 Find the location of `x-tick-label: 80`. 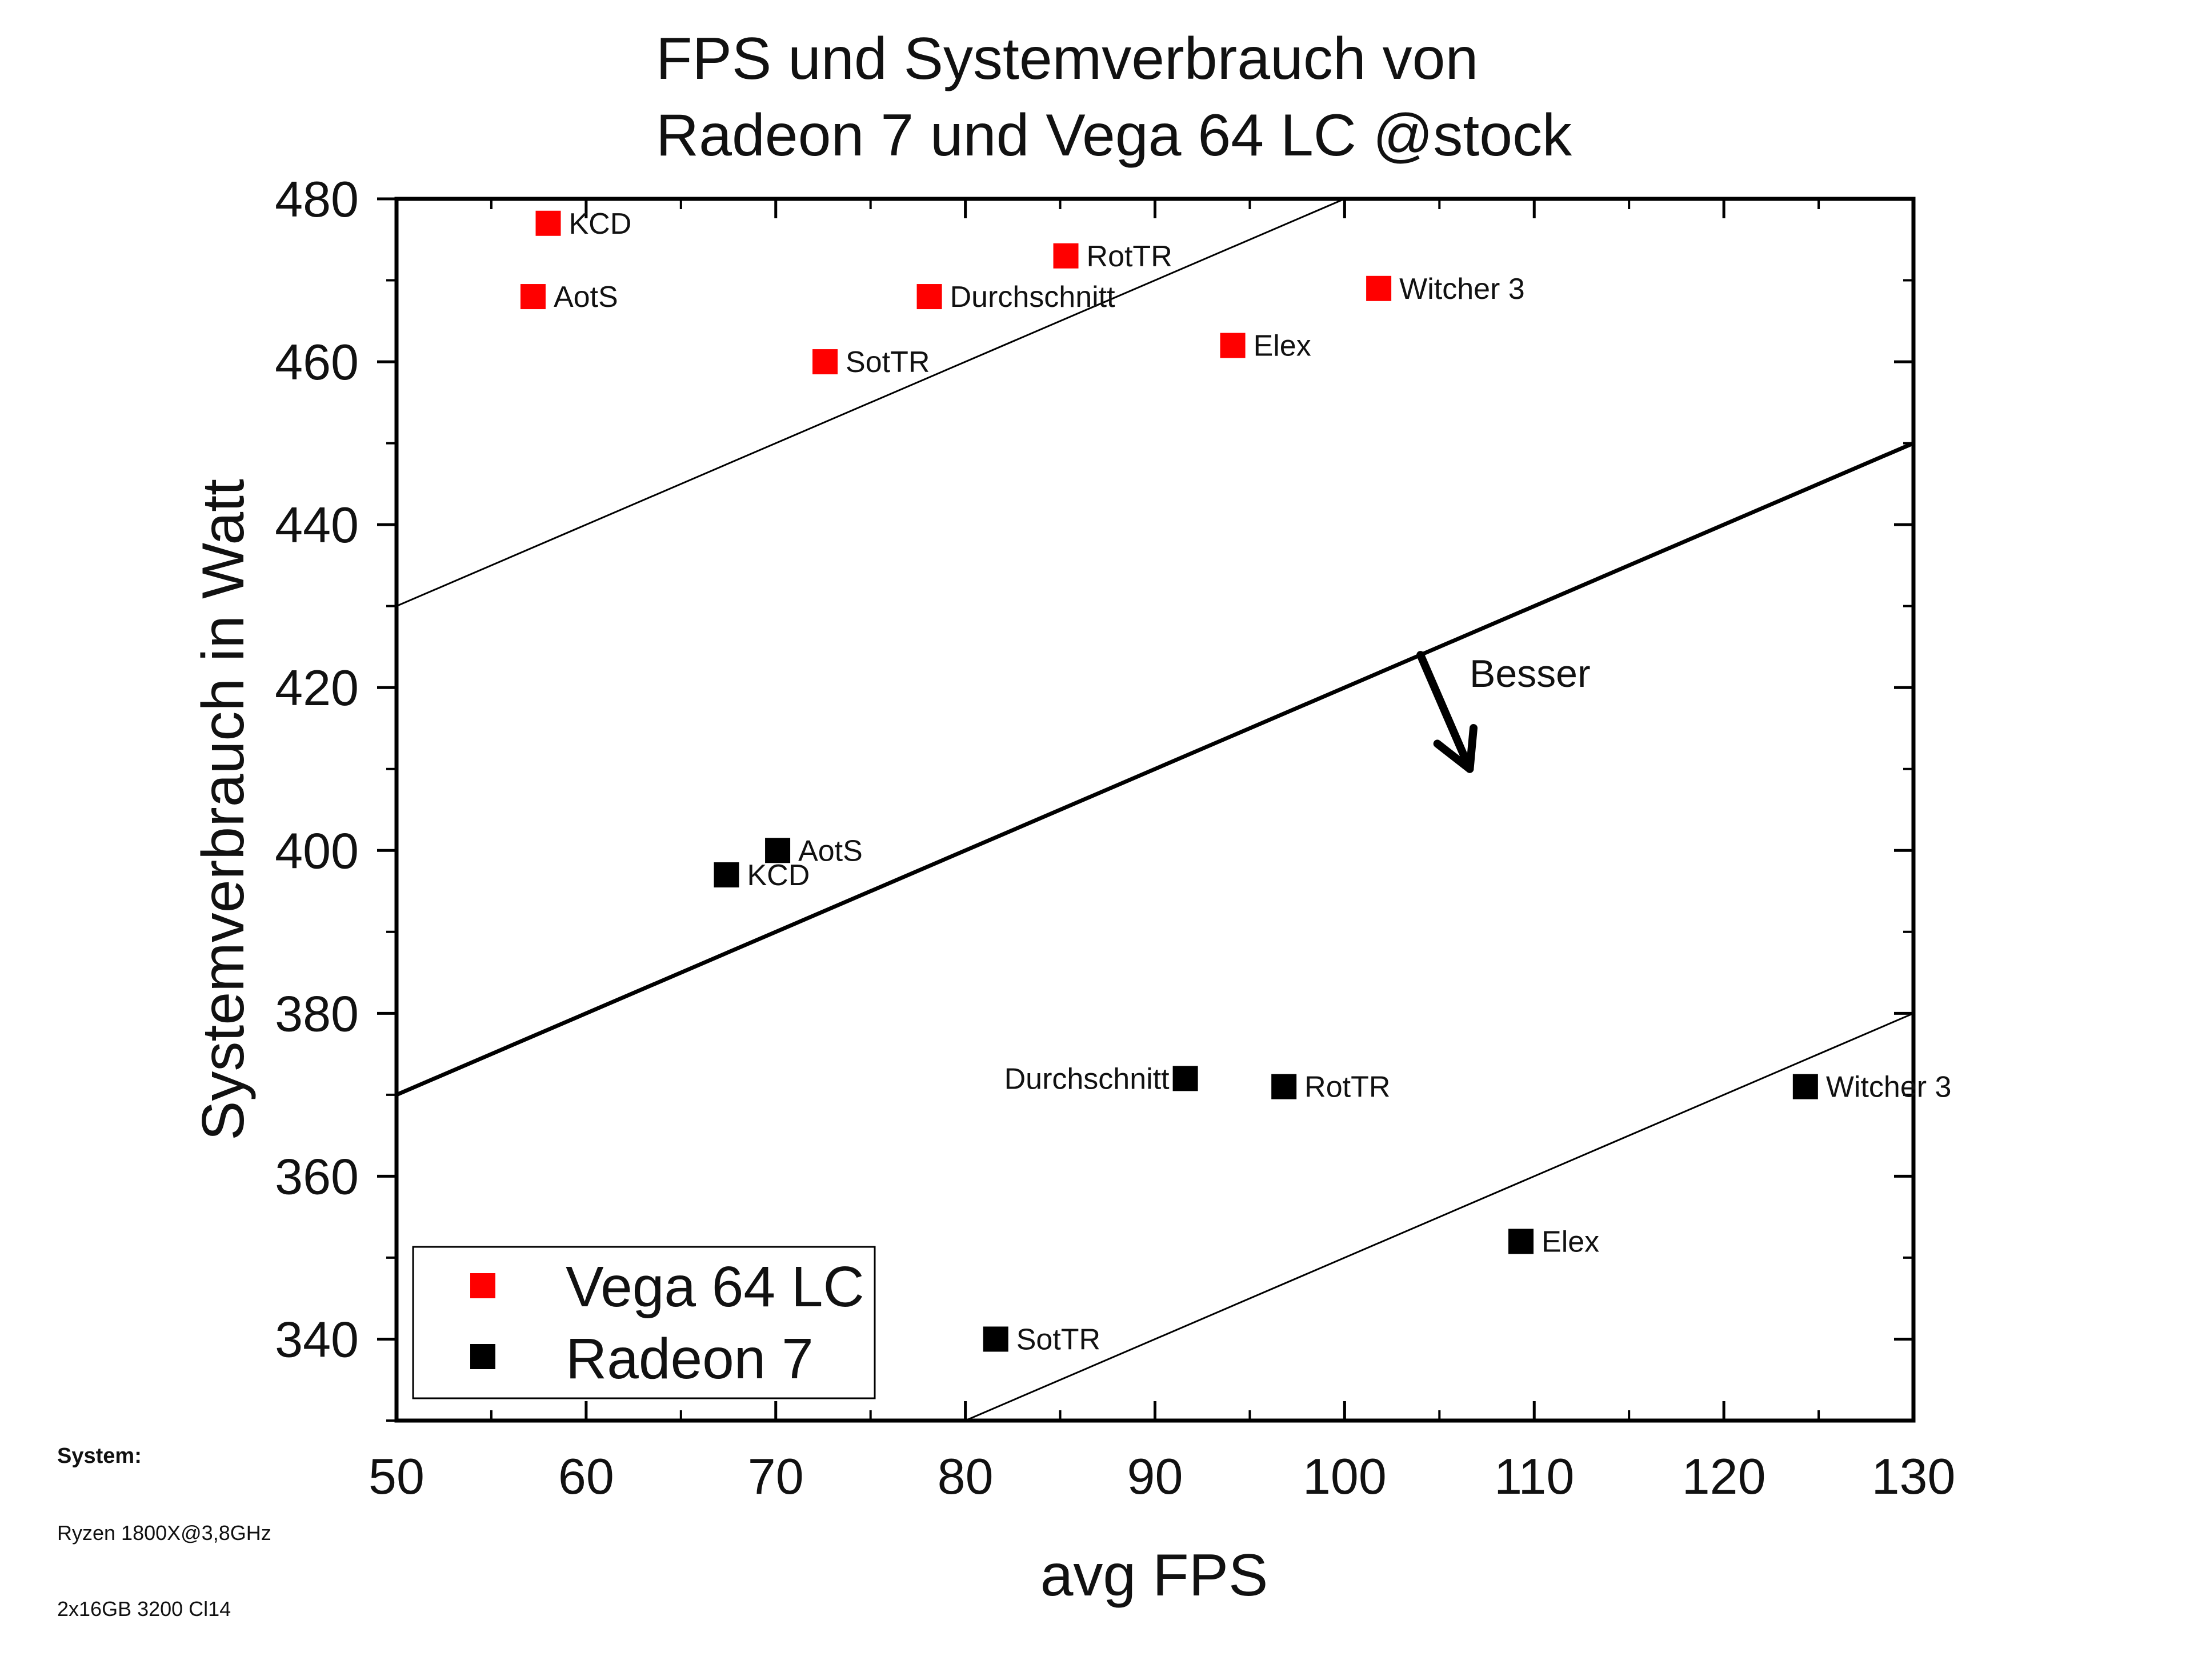

x-tick-label: 80 is located at coordinates (966, 1476).